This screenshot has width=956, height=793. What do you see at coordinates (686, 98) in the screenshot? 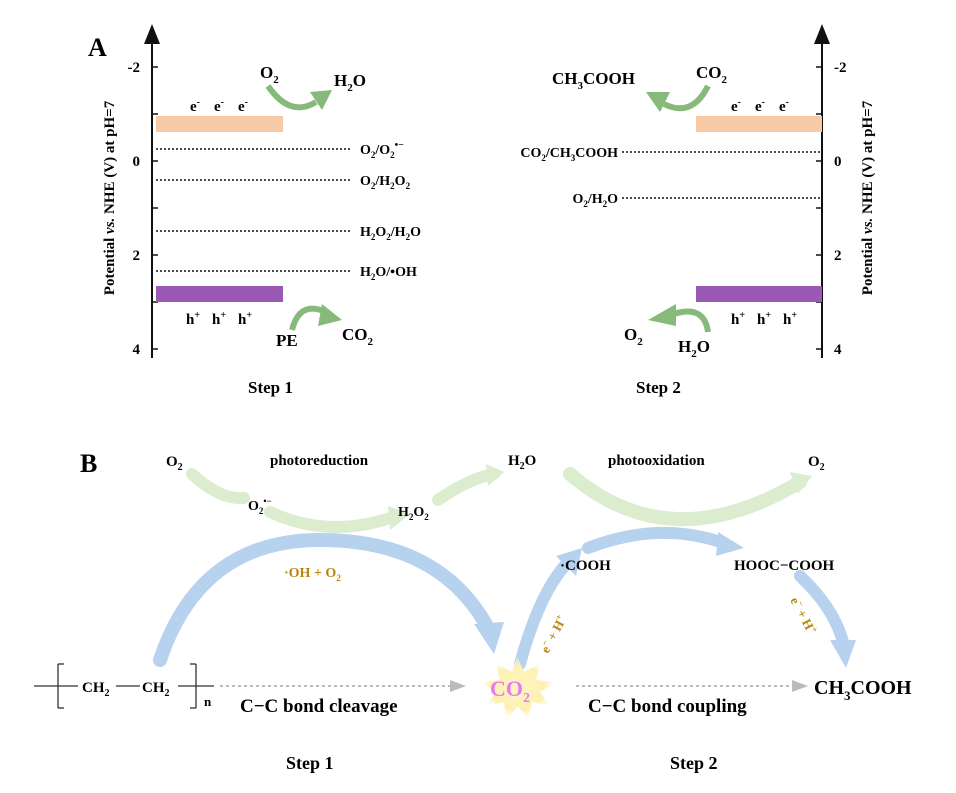
I see `step2-top-arrow` at bounding box center [686, 98].